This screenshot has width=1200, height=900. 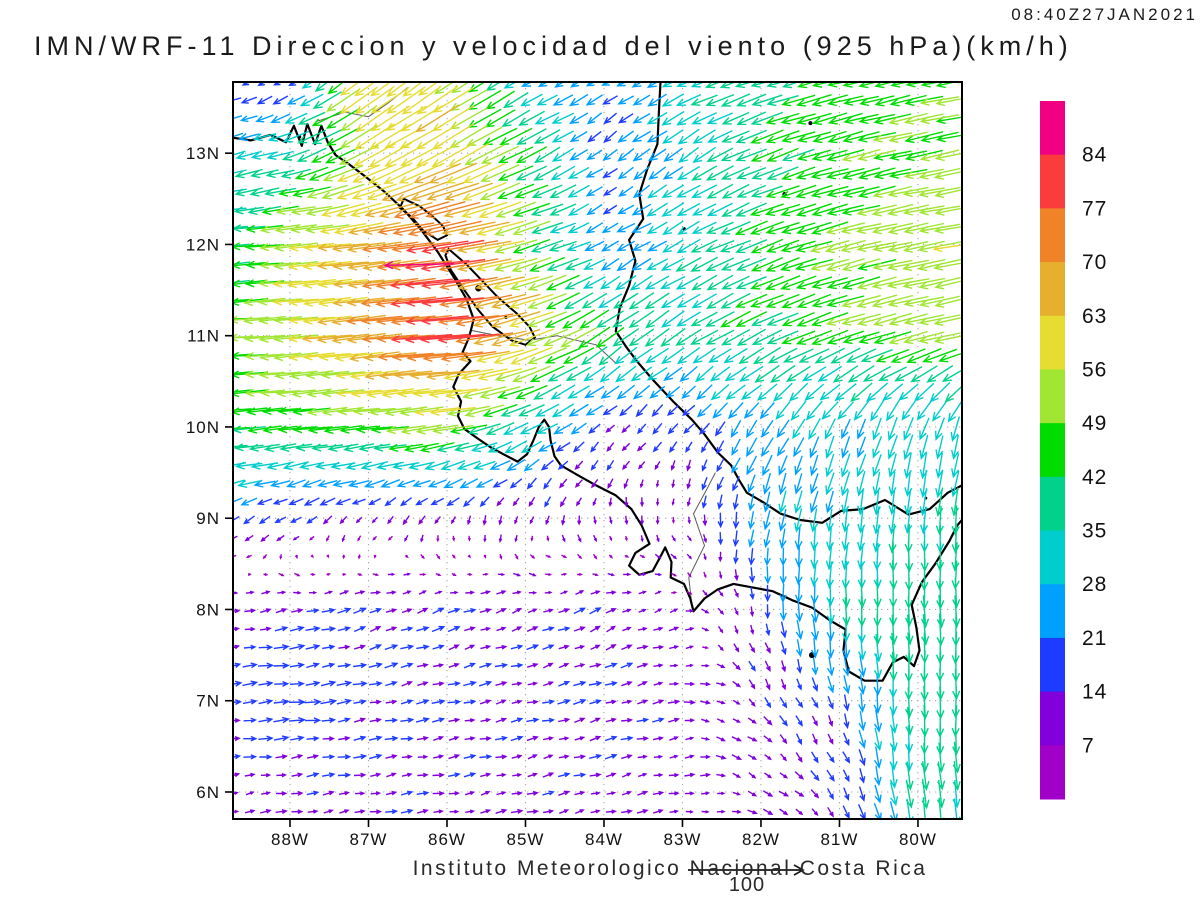 What do you see at coordinates (369, 839) in the screenshot?
I see `x-tick-label: 87W` at bounding box center [369, 839].